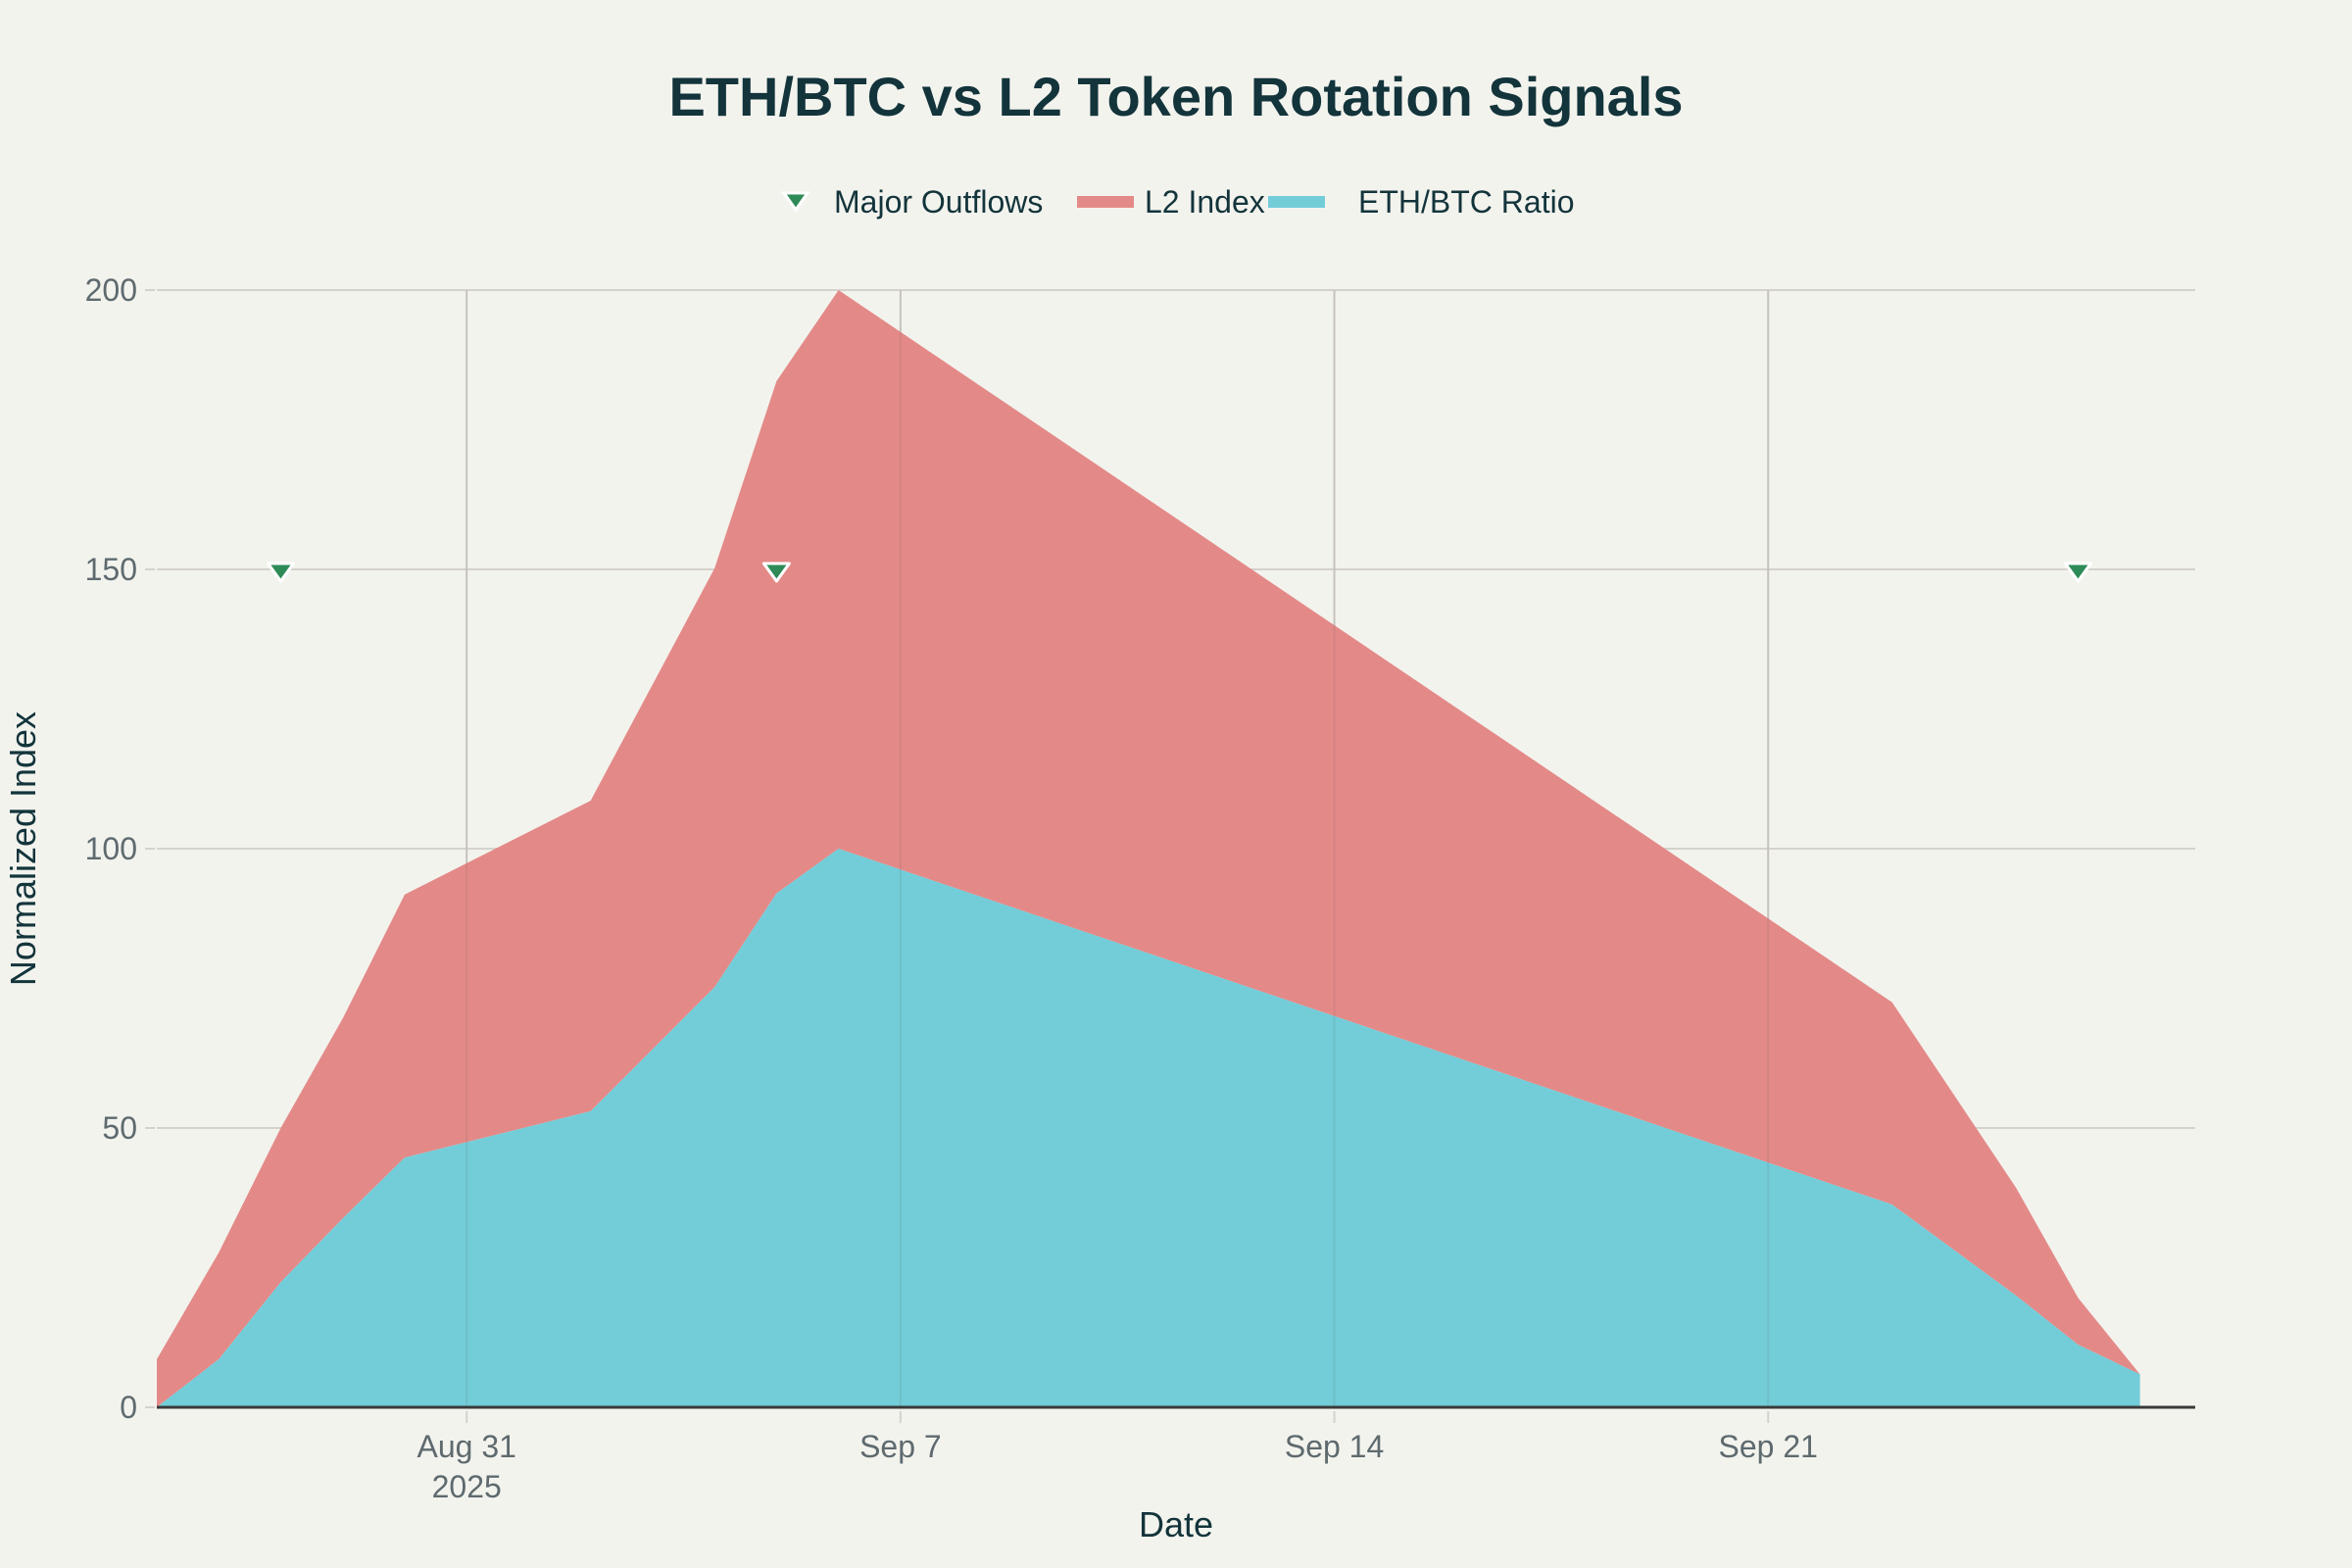  What do you see at coordinates (1105, 202) in the screenshot?
I see `legend-swatch-l2-index` at bounding box center [1105, 202].